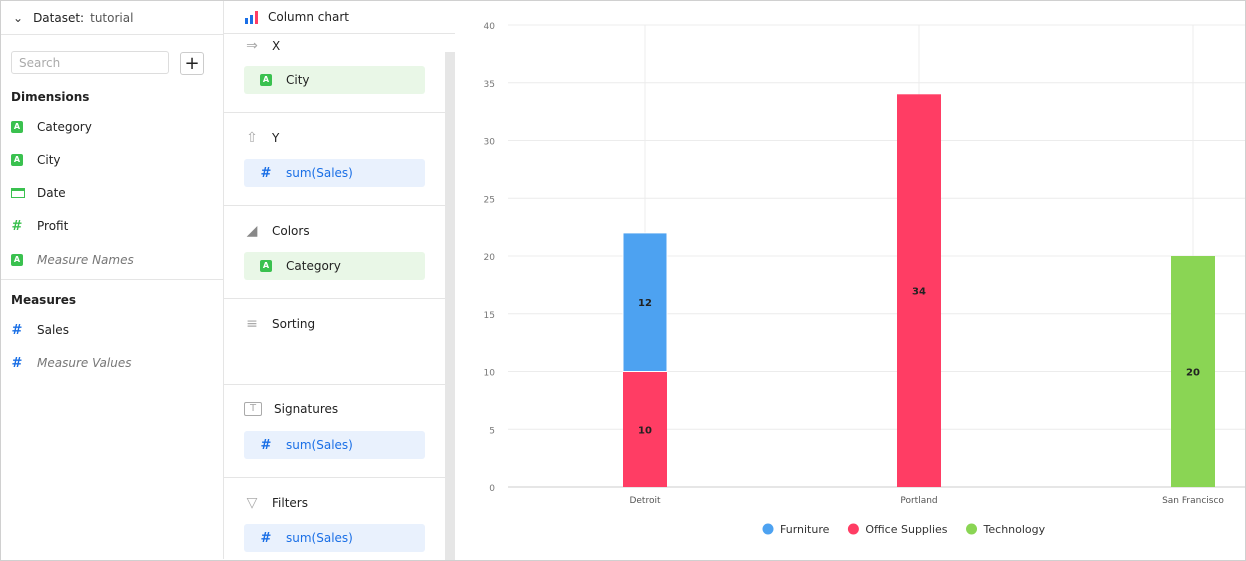  I want to click on chevron-down-icon: ⌄, so click(18, 17).